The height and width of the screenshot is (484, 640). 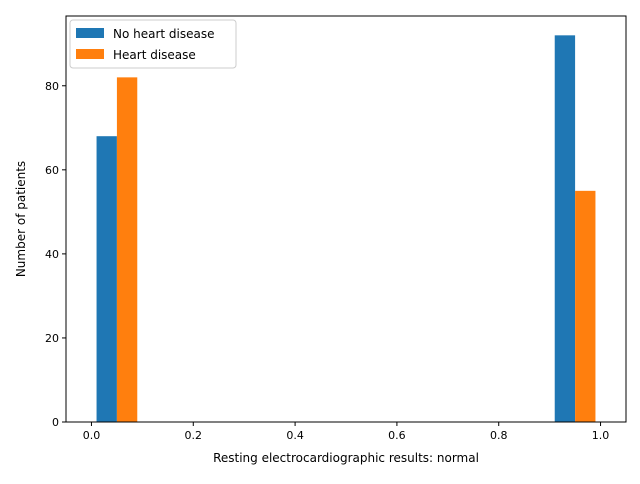 I want to click on legend-label: Heart disease, so click(x=154, y=55).